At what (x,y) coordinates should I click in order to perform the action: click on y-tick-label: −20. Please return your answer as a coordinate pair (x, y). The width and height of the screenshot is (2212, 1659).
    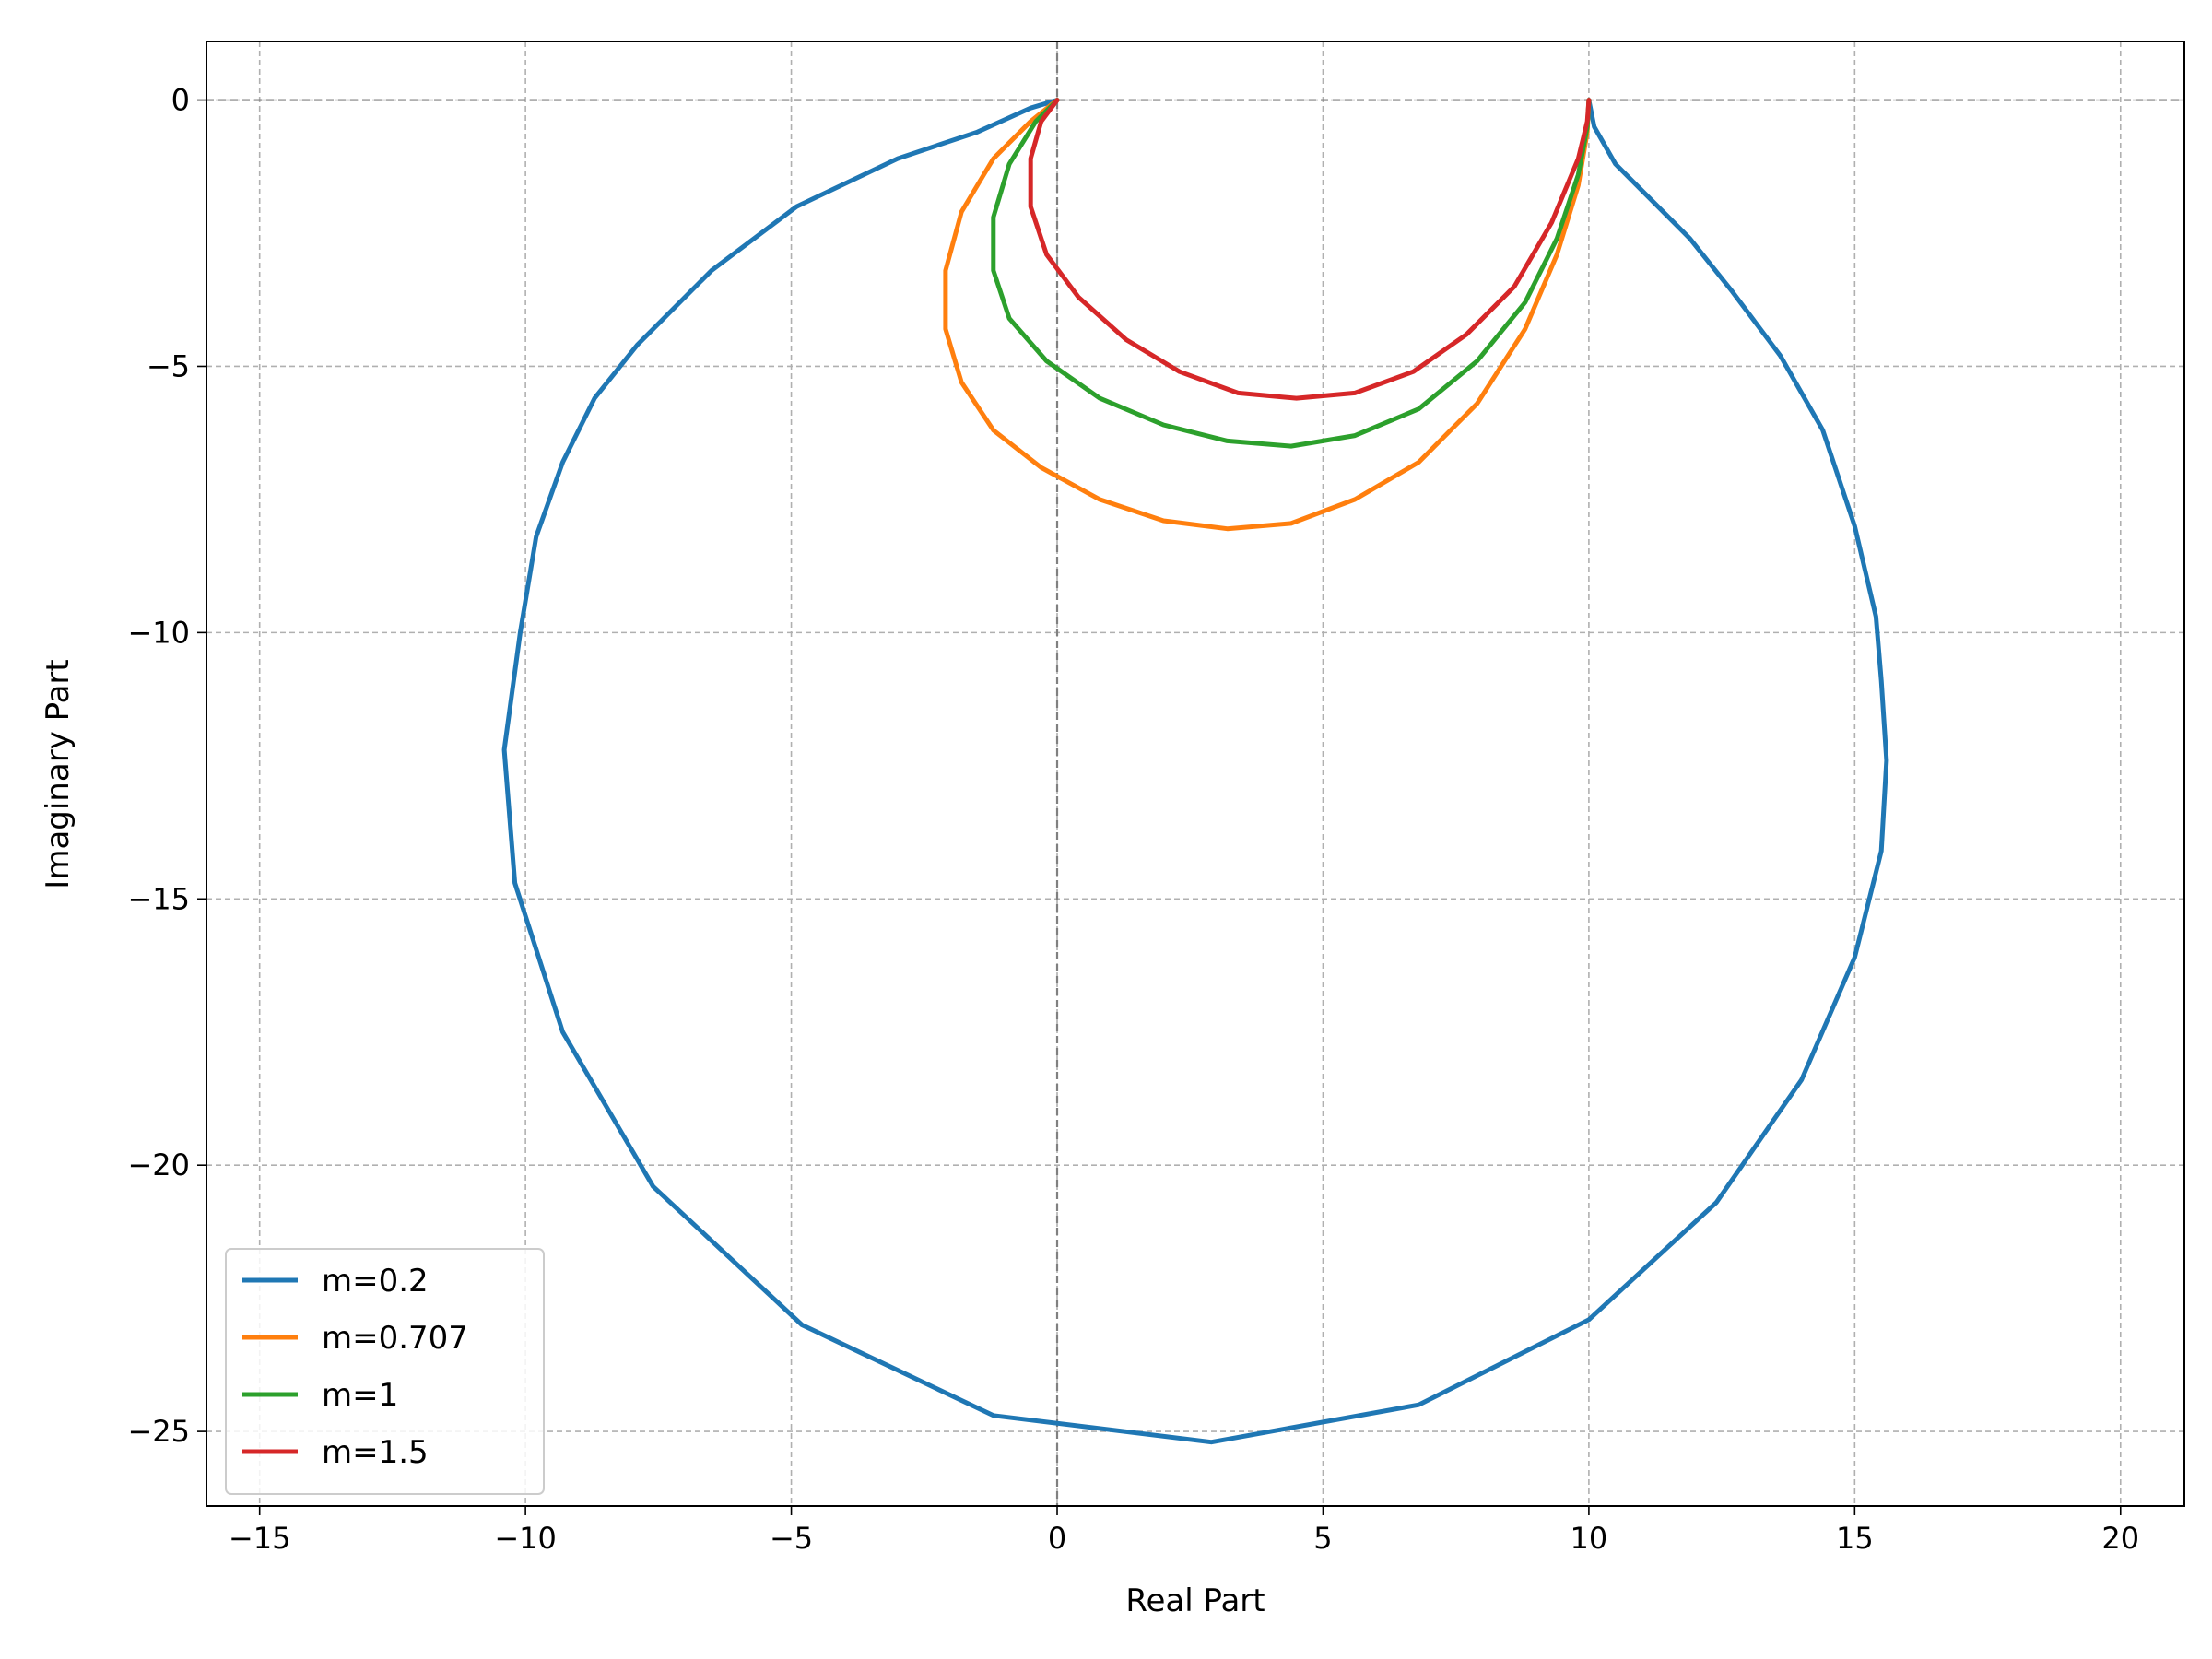
    Looking at the image, I should click on (158, 1164).